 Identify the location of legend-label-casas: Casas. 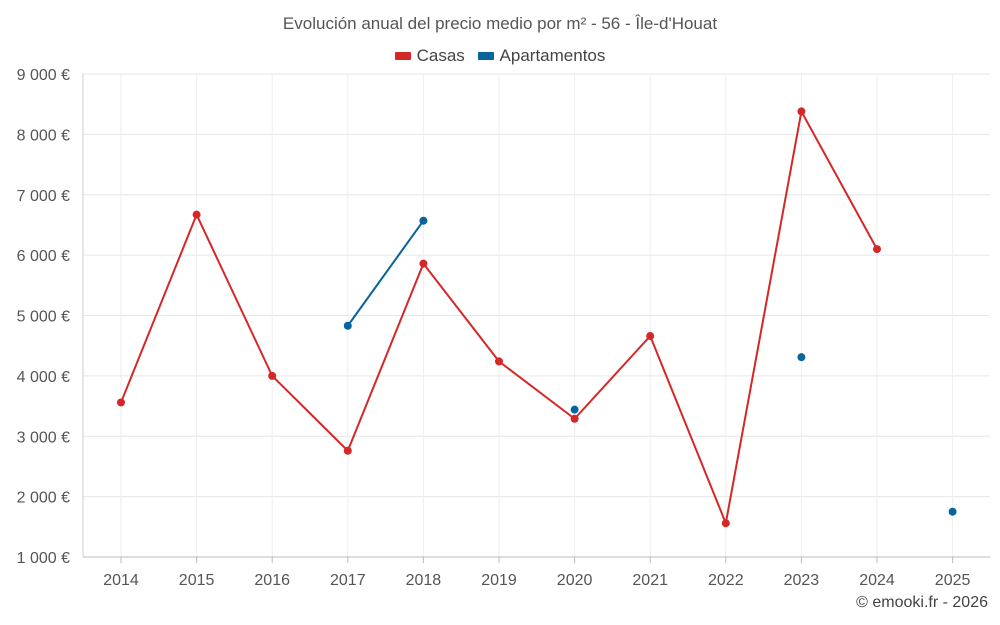
(440, 55).